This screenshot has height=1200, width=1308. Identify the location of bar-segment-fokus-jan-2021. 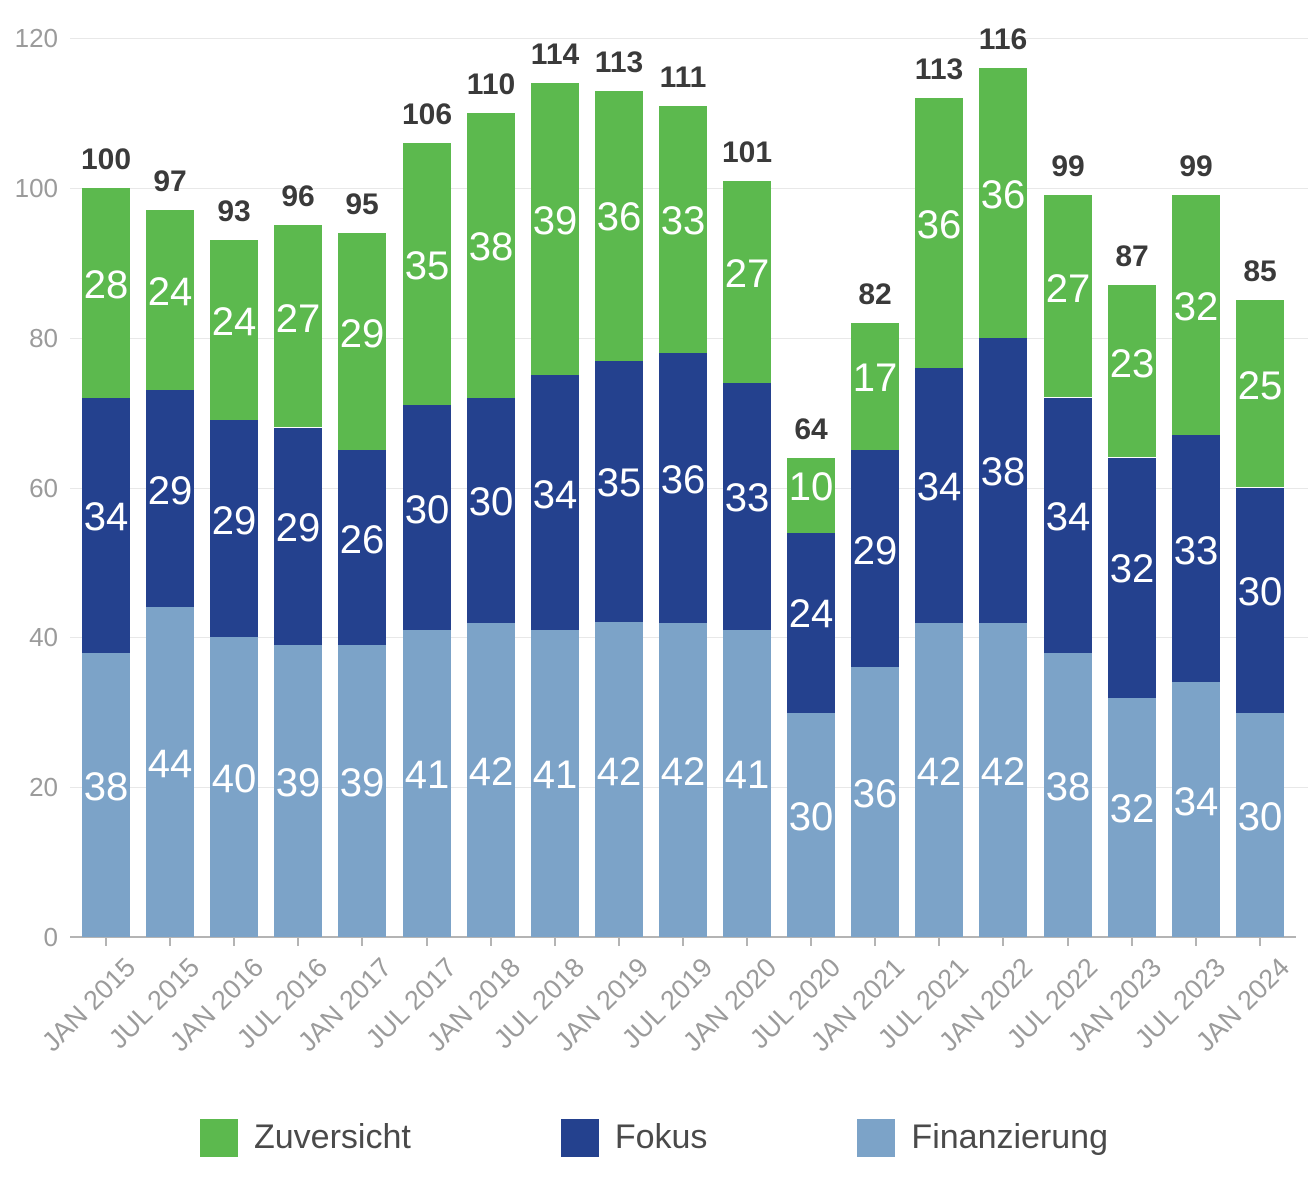
(875, 558).